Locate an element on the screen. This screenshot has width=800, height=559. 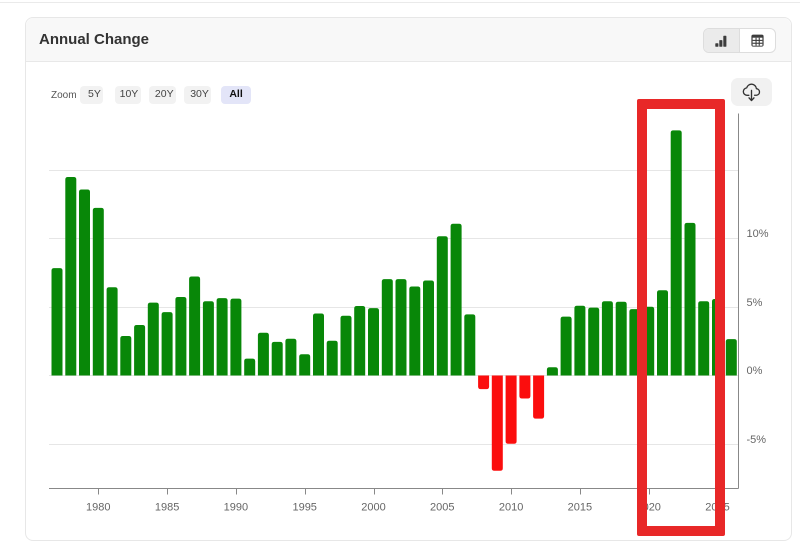
svg-text: 10% is located at coordinates (758, 234).